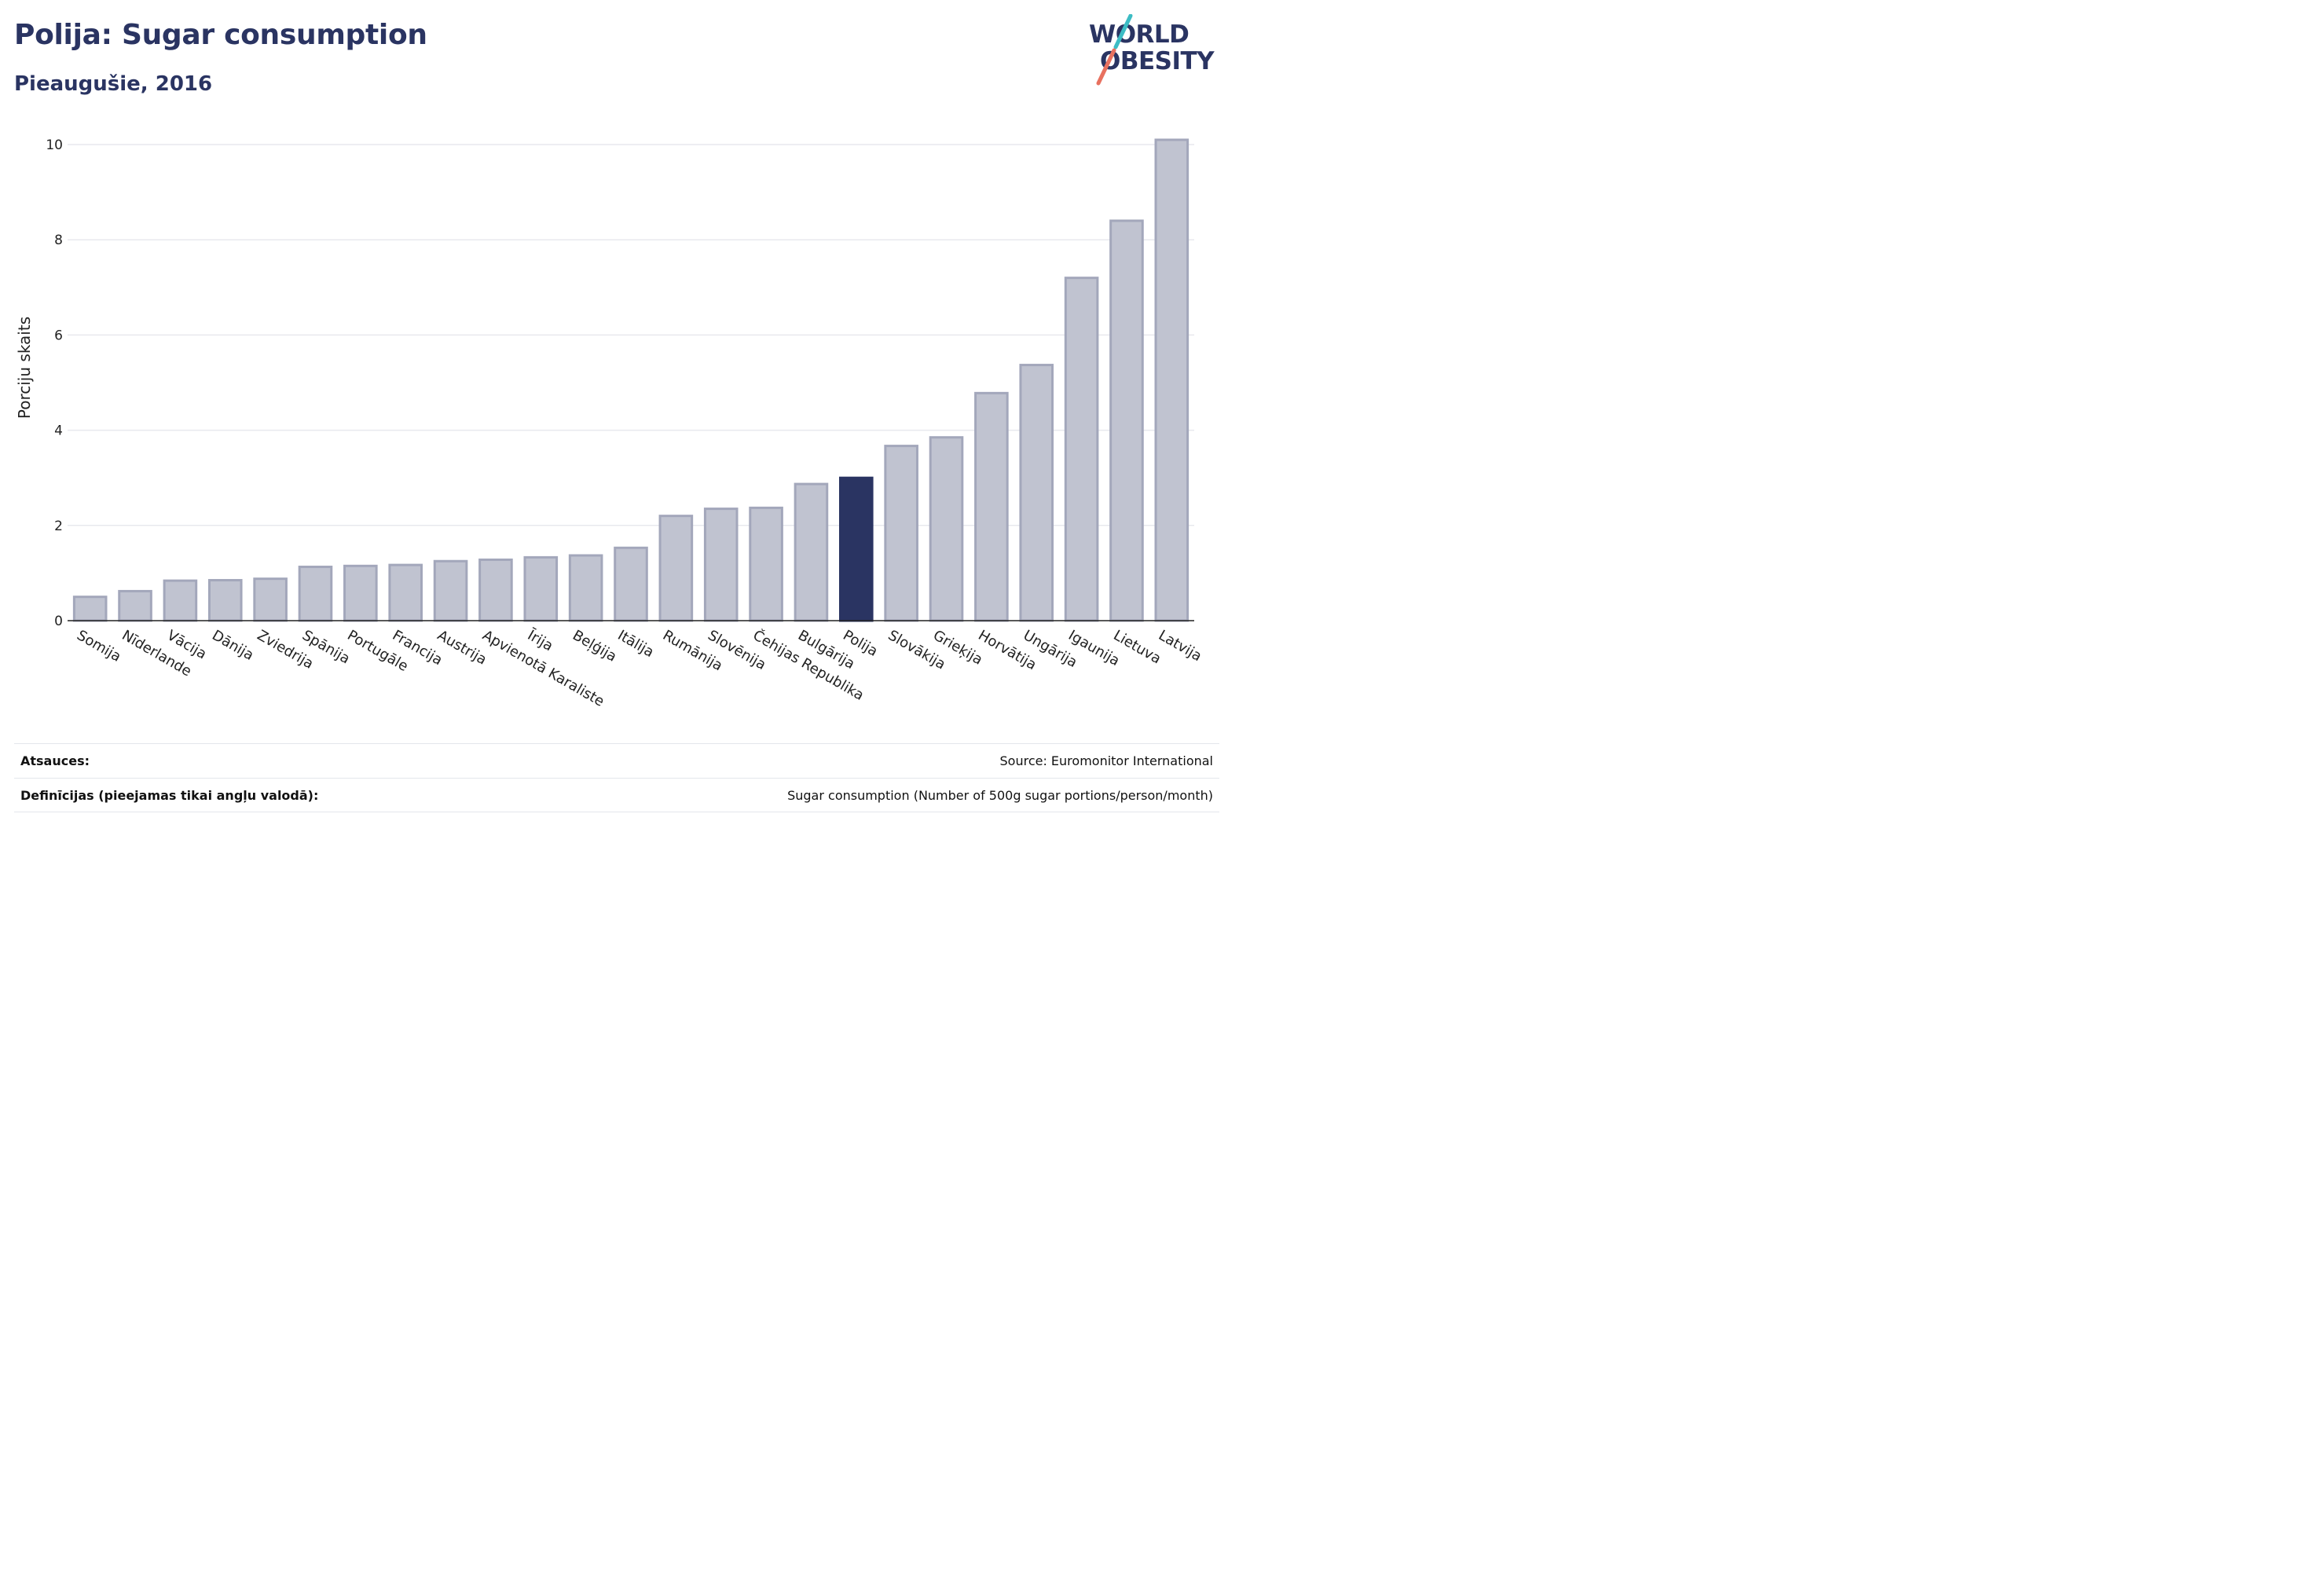 This screenshot has width=2324, height=1576. I want to click on y-axis-ticks: 0 2 4 6 8 10, so click(54, 383).